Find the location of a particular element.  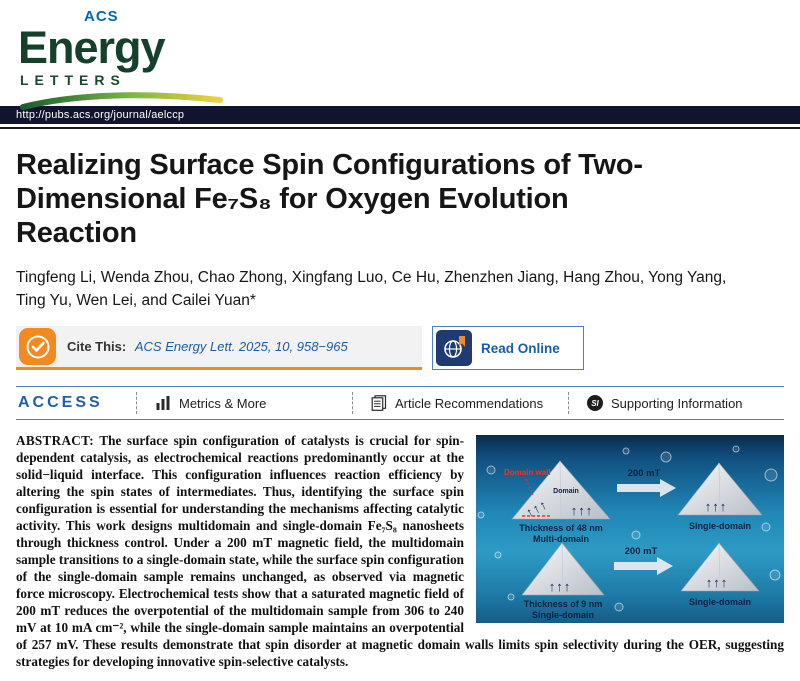

read-online-label: Read Online is located at coordinates (520, 348).